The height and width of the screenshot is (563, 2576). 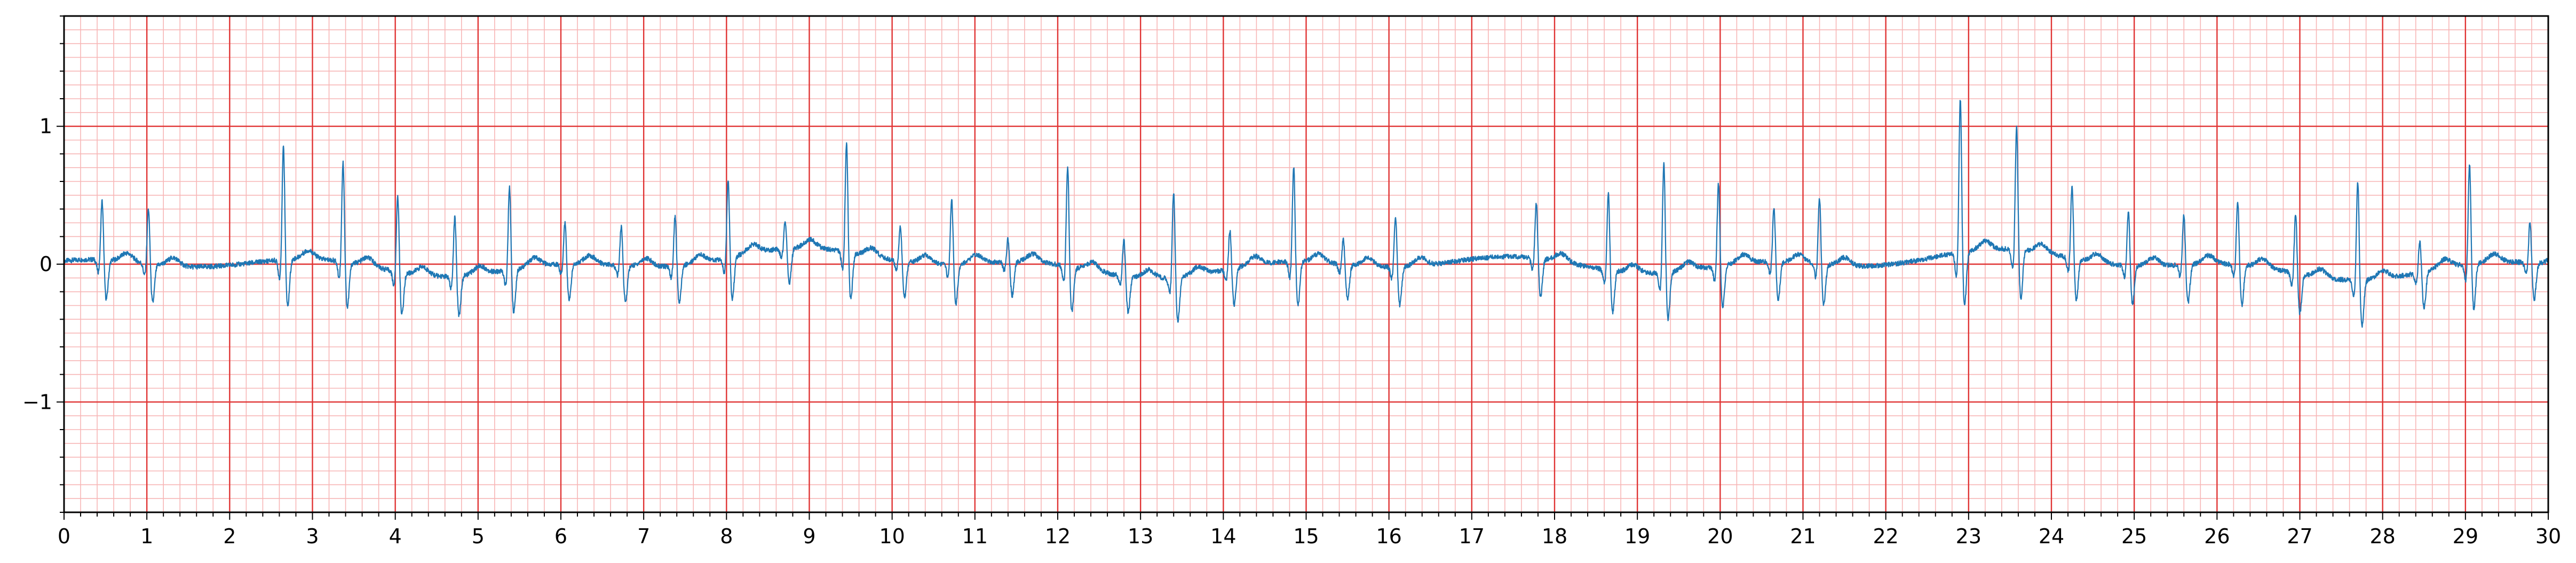 I want to click on x-tick-label: 4, so click(x=395, y=536).